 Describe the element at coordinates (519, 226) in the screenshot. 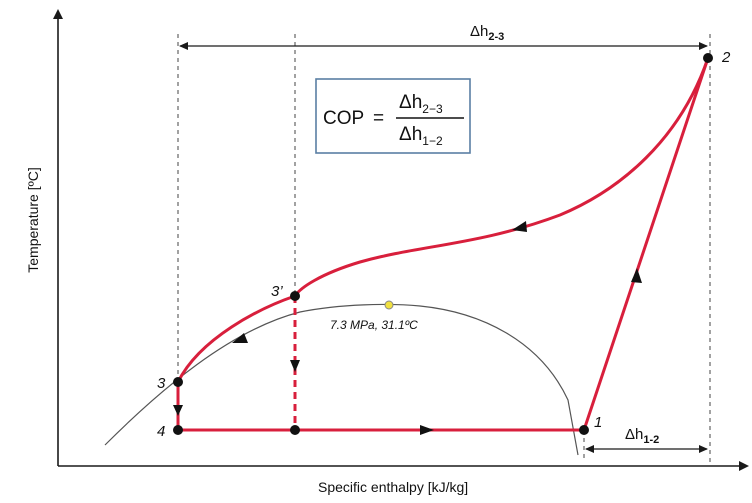

I see `direction-arrow-gas-cooling` at that location.